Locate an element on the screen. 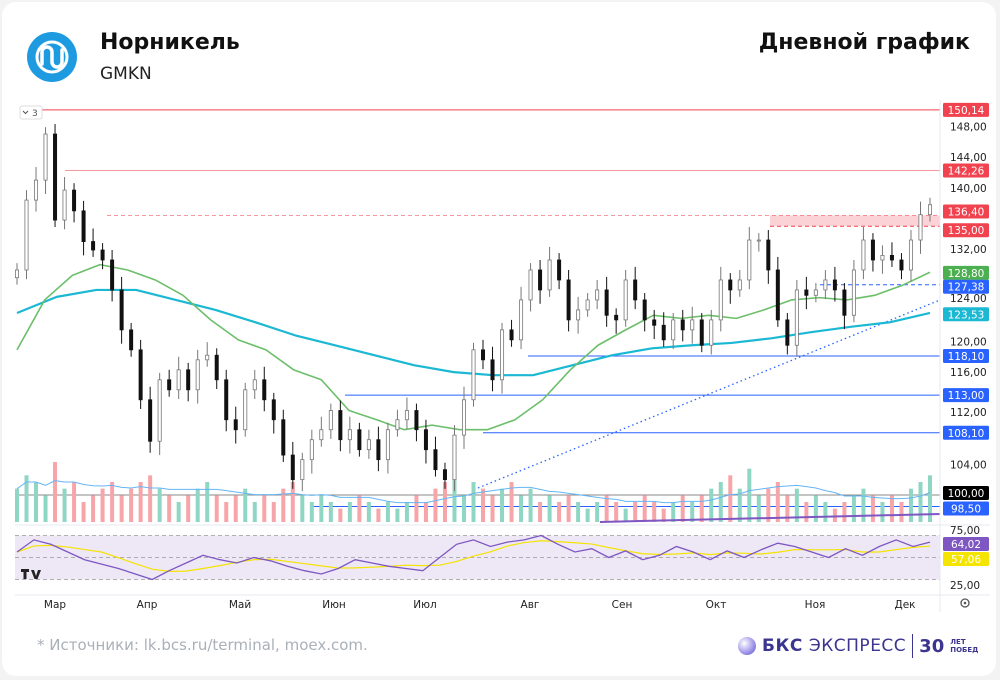 The height and width of the screenshot is (680, 1000). nornickel-logo-icon is located at coordinates (52, 57).